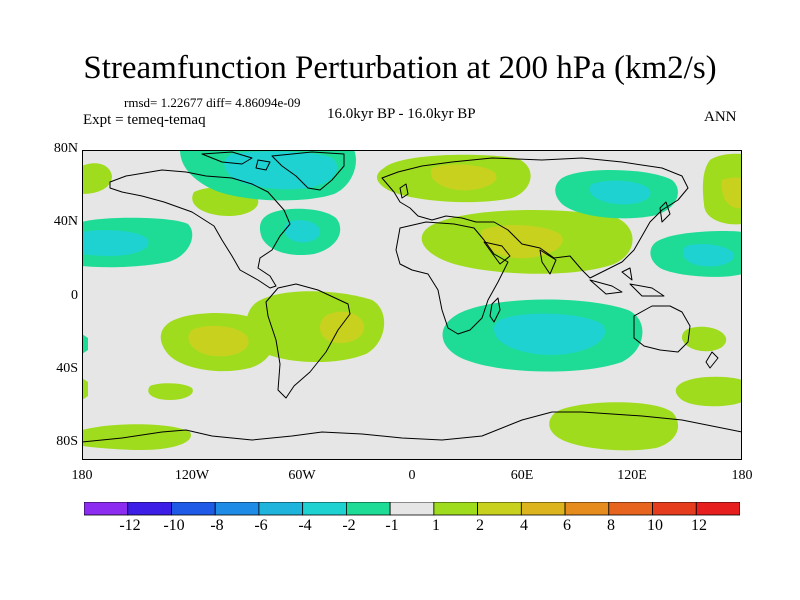 Image resolution: width=800 pixels, height=600 pixels. I want to click on negative-anomaly-greenland-core, so click(281, 170).